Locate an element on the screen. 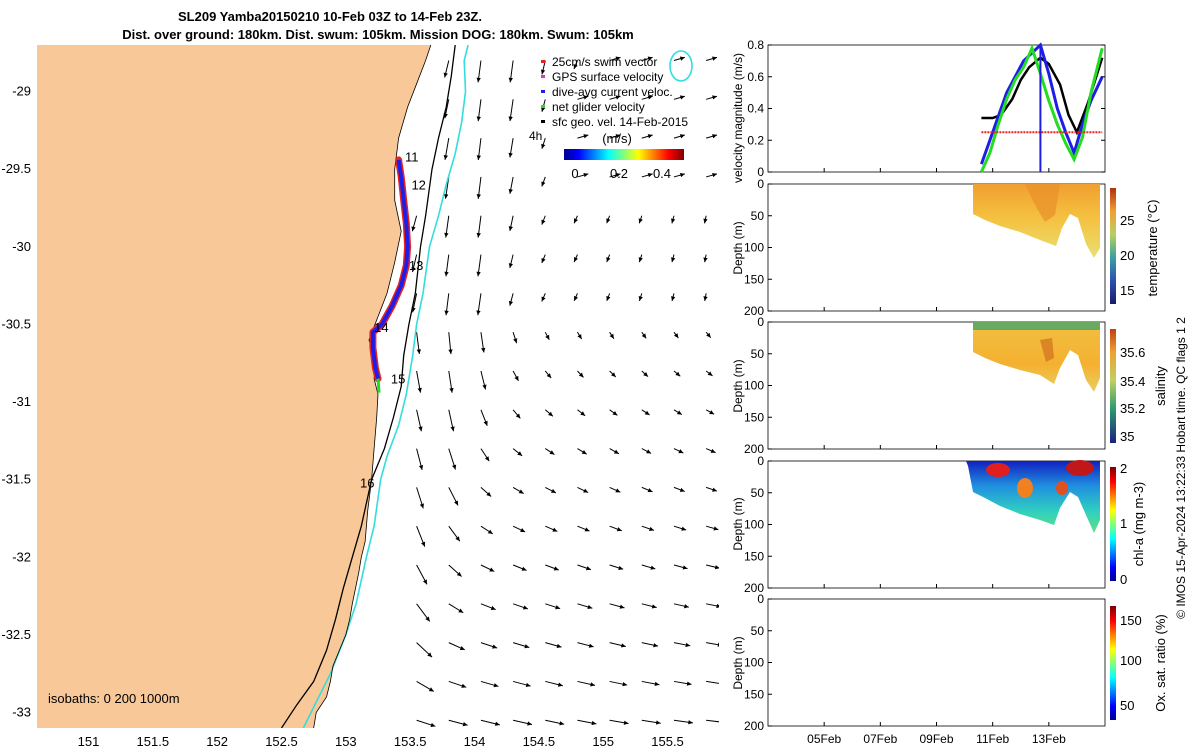  map-x-tick: 151 is located at coordinates (89, 741).